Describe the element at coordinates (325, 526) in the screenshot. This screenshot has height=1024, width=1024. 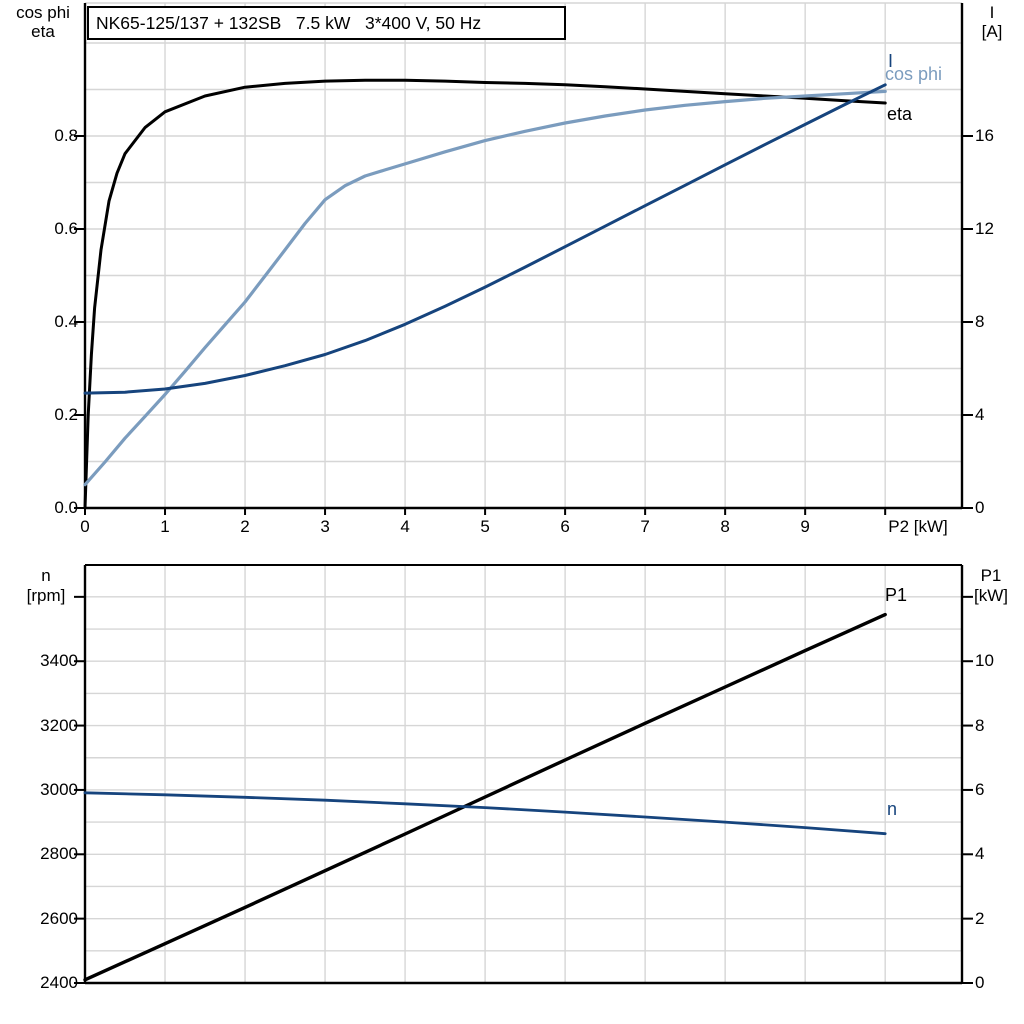
I see `tick-label: 3` at that location.